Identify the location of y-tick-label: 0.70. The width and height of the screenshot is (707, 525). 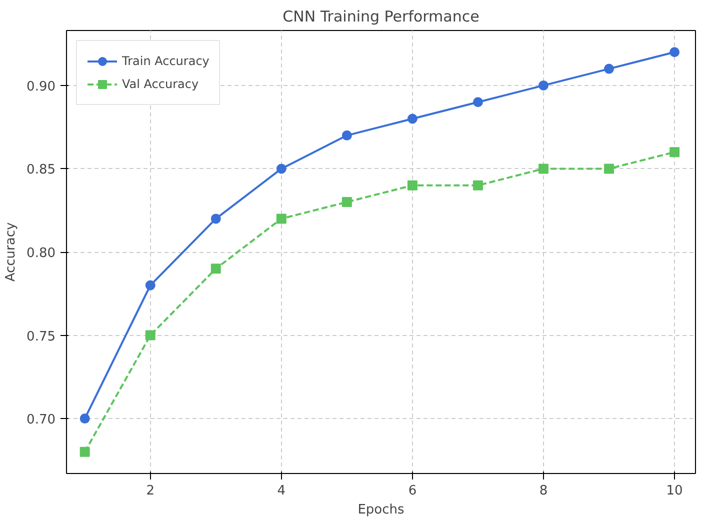
(41, 420).